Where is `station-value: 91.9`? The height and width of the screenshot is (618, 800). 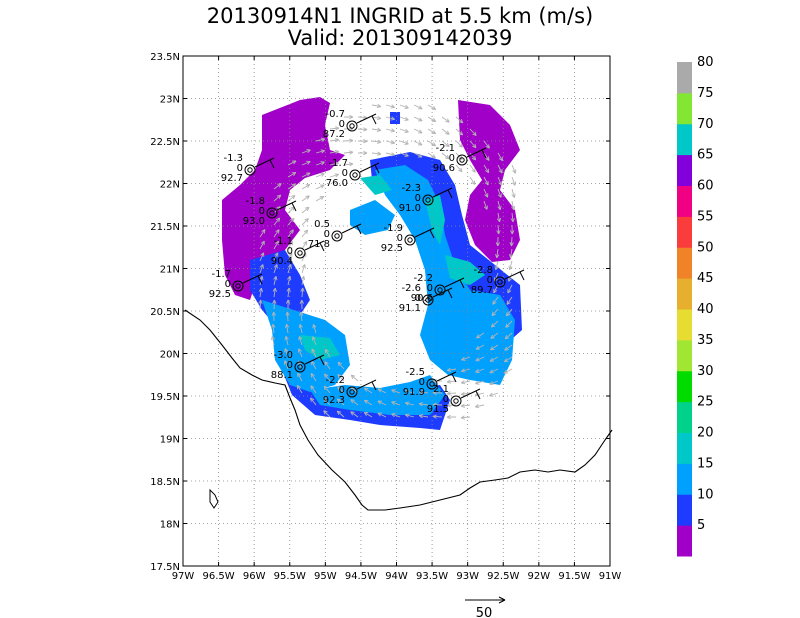
station-value: 91.9 is located at coordinates (414, 392).